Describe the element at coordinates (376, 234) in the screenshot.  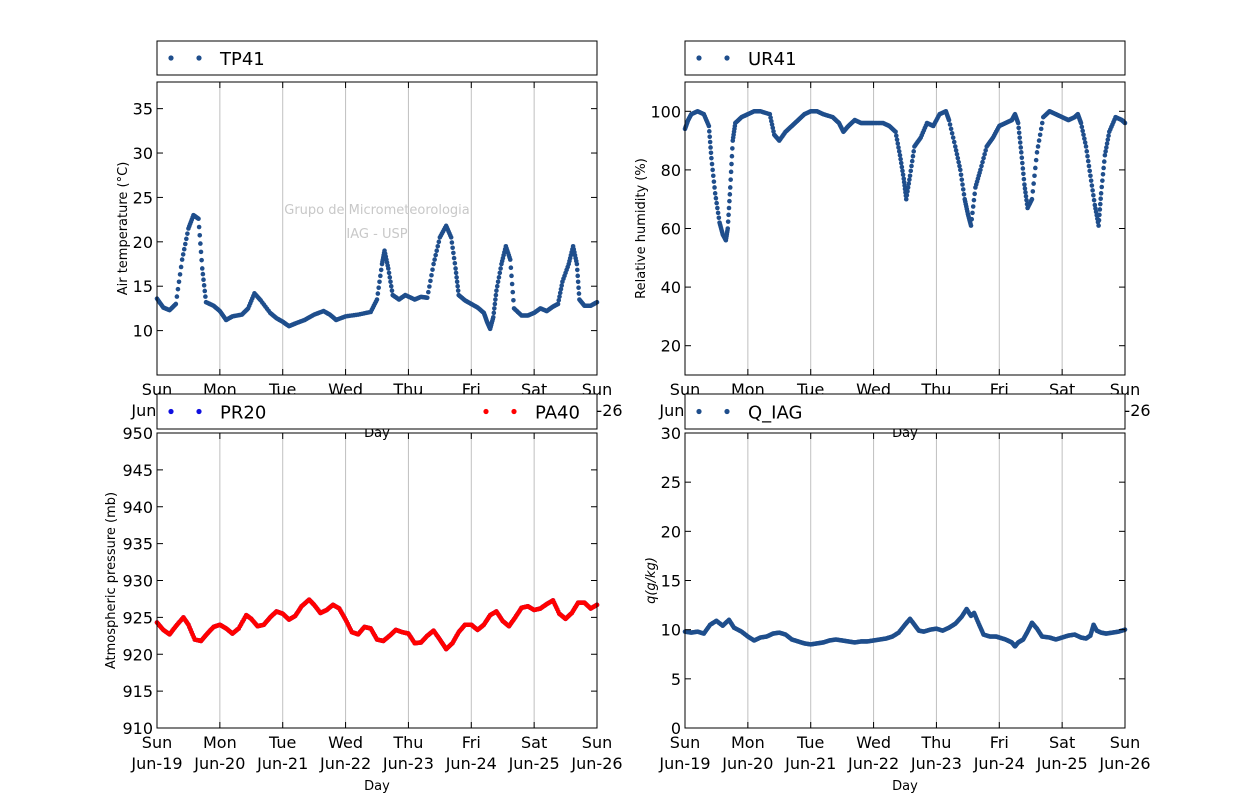
I see `watermark-line2: IAG - USP` at that location.